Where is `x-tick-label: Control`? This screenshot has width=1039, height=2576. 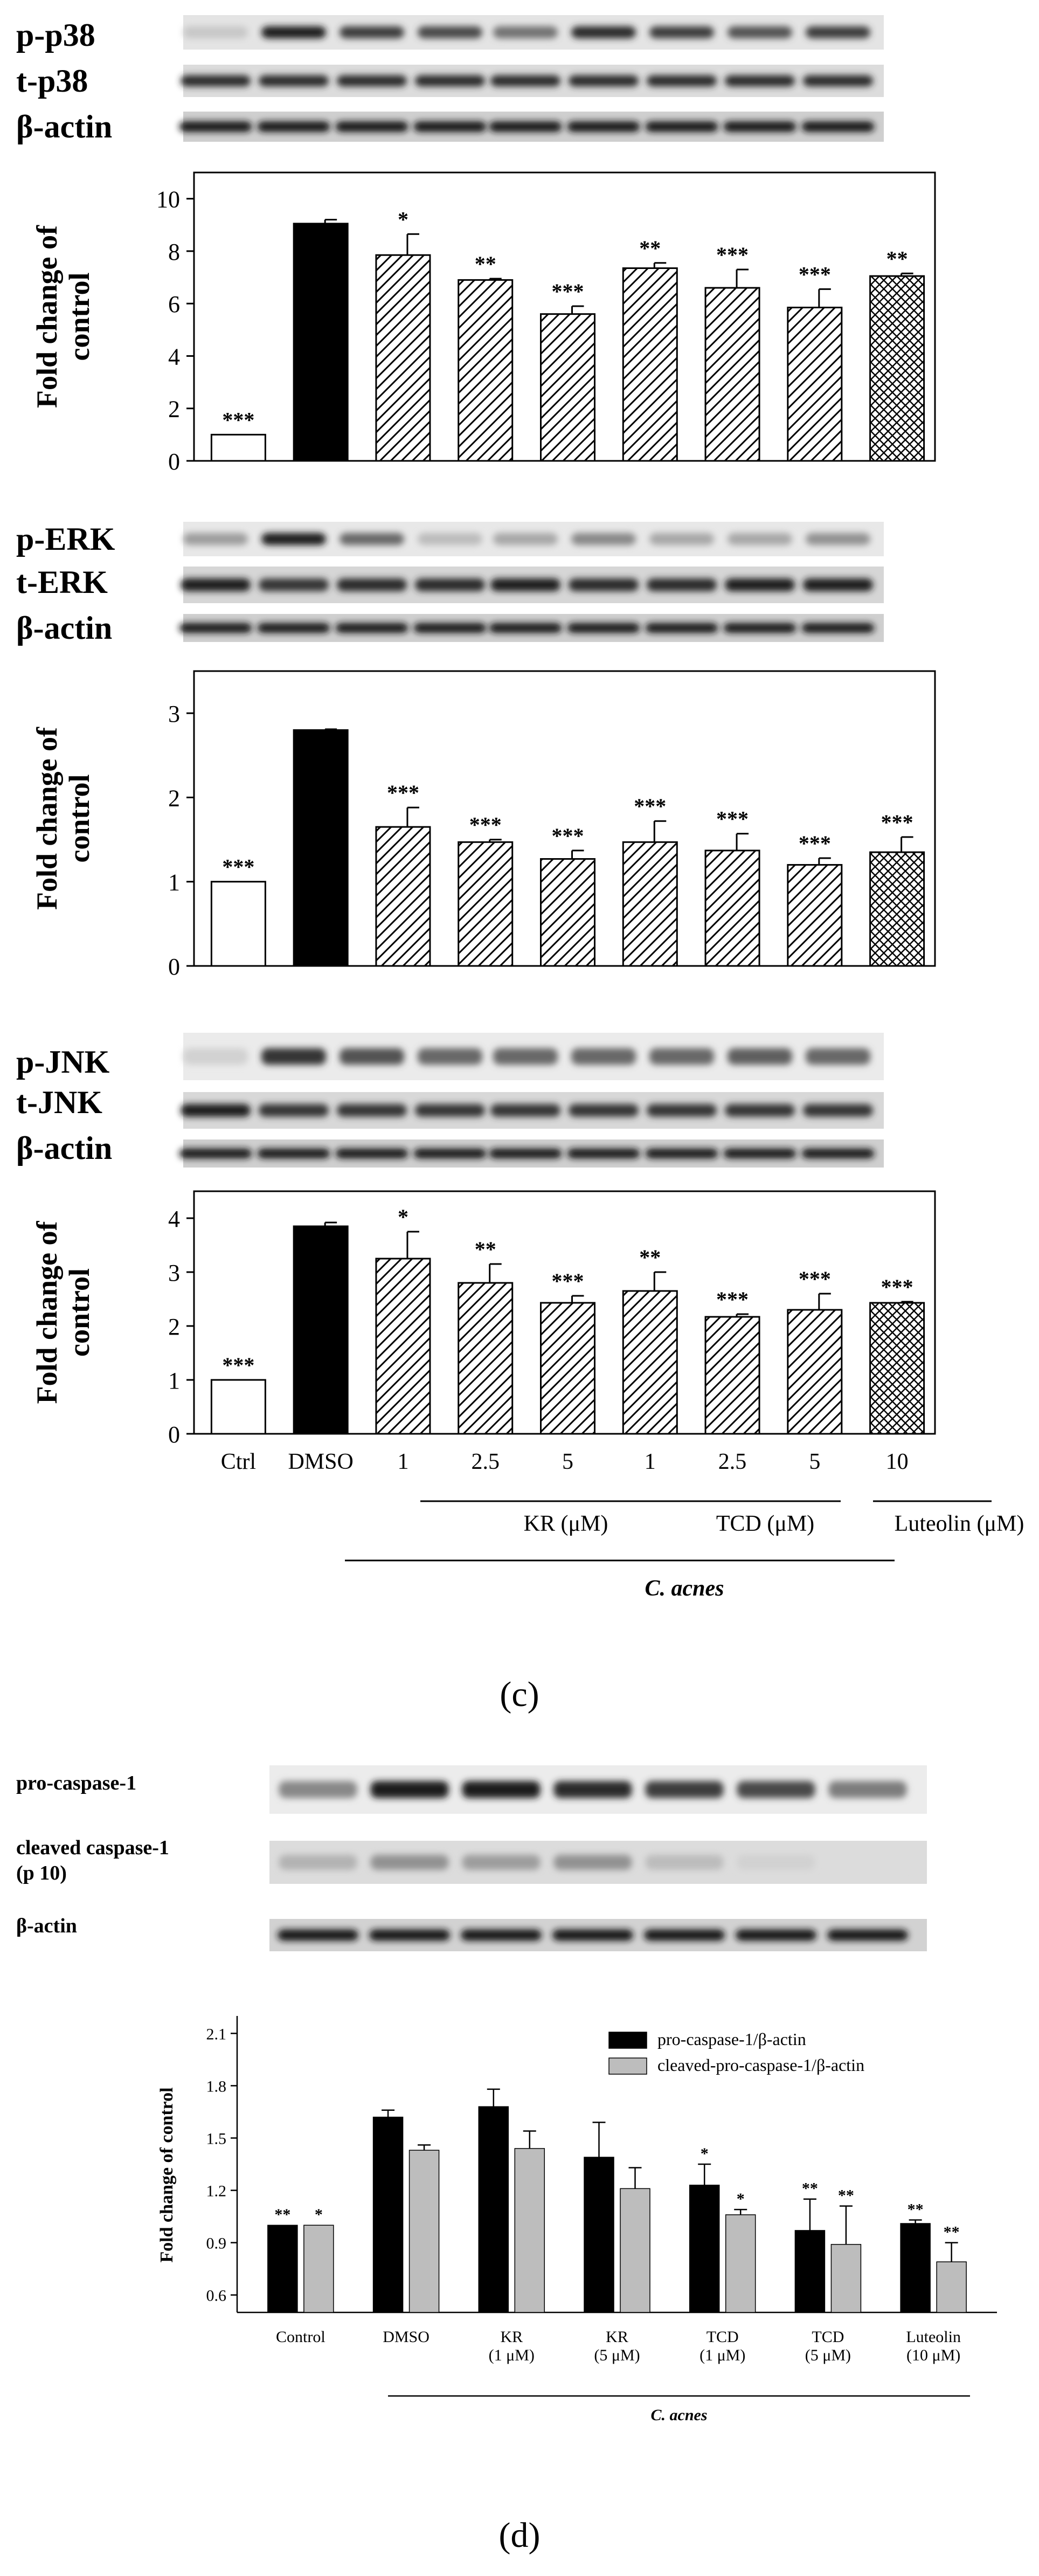 x-tick-label: Control is located at coordinates (300, 2337).